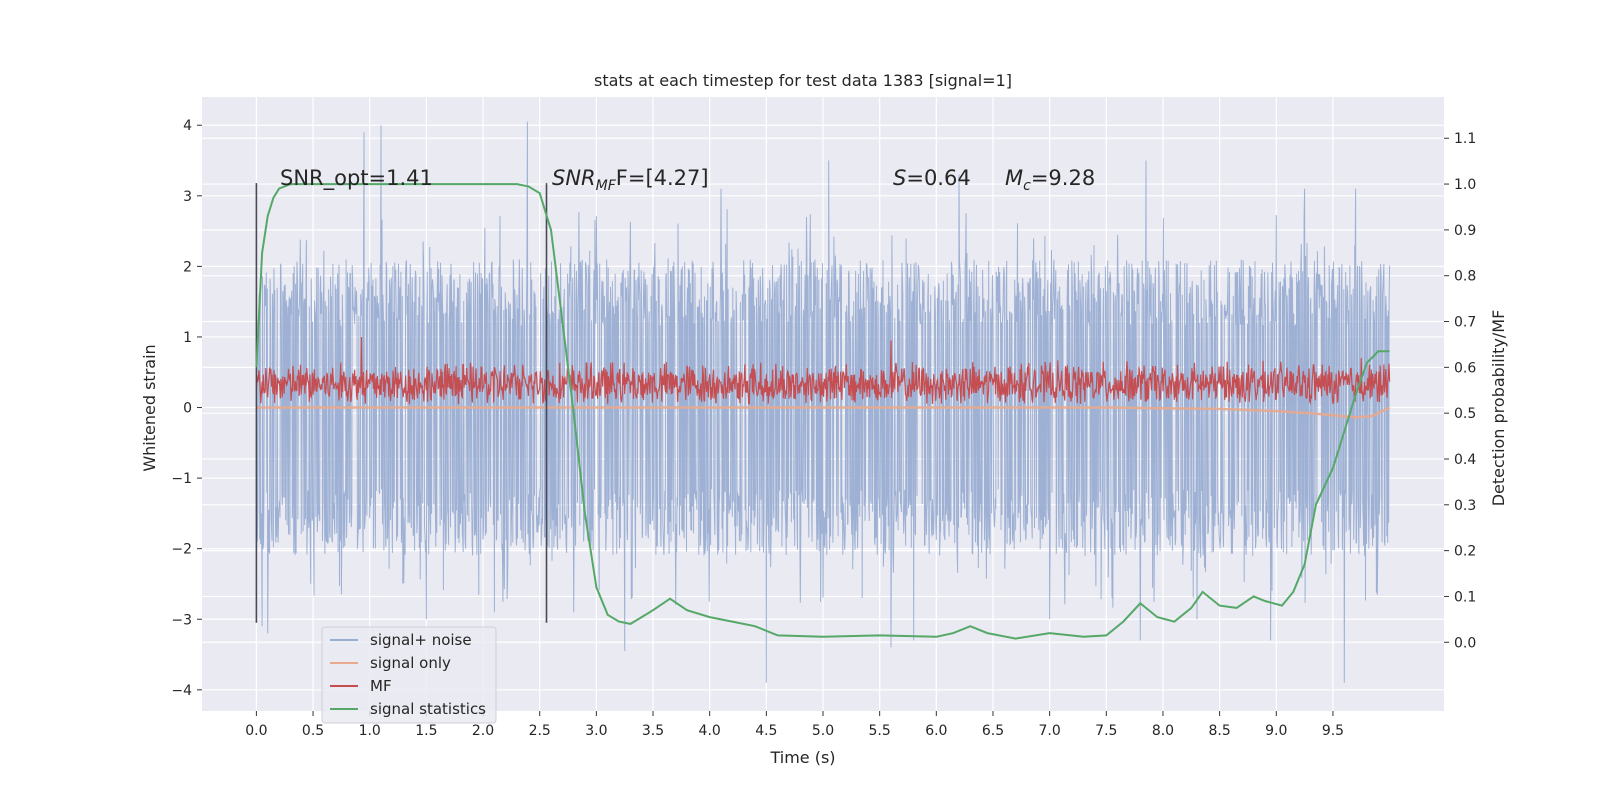  What do you see at coordinates (1106, 731) in the screenshot?
I see `x-tick-label: 7.5` at bounding box center [1106, 731].